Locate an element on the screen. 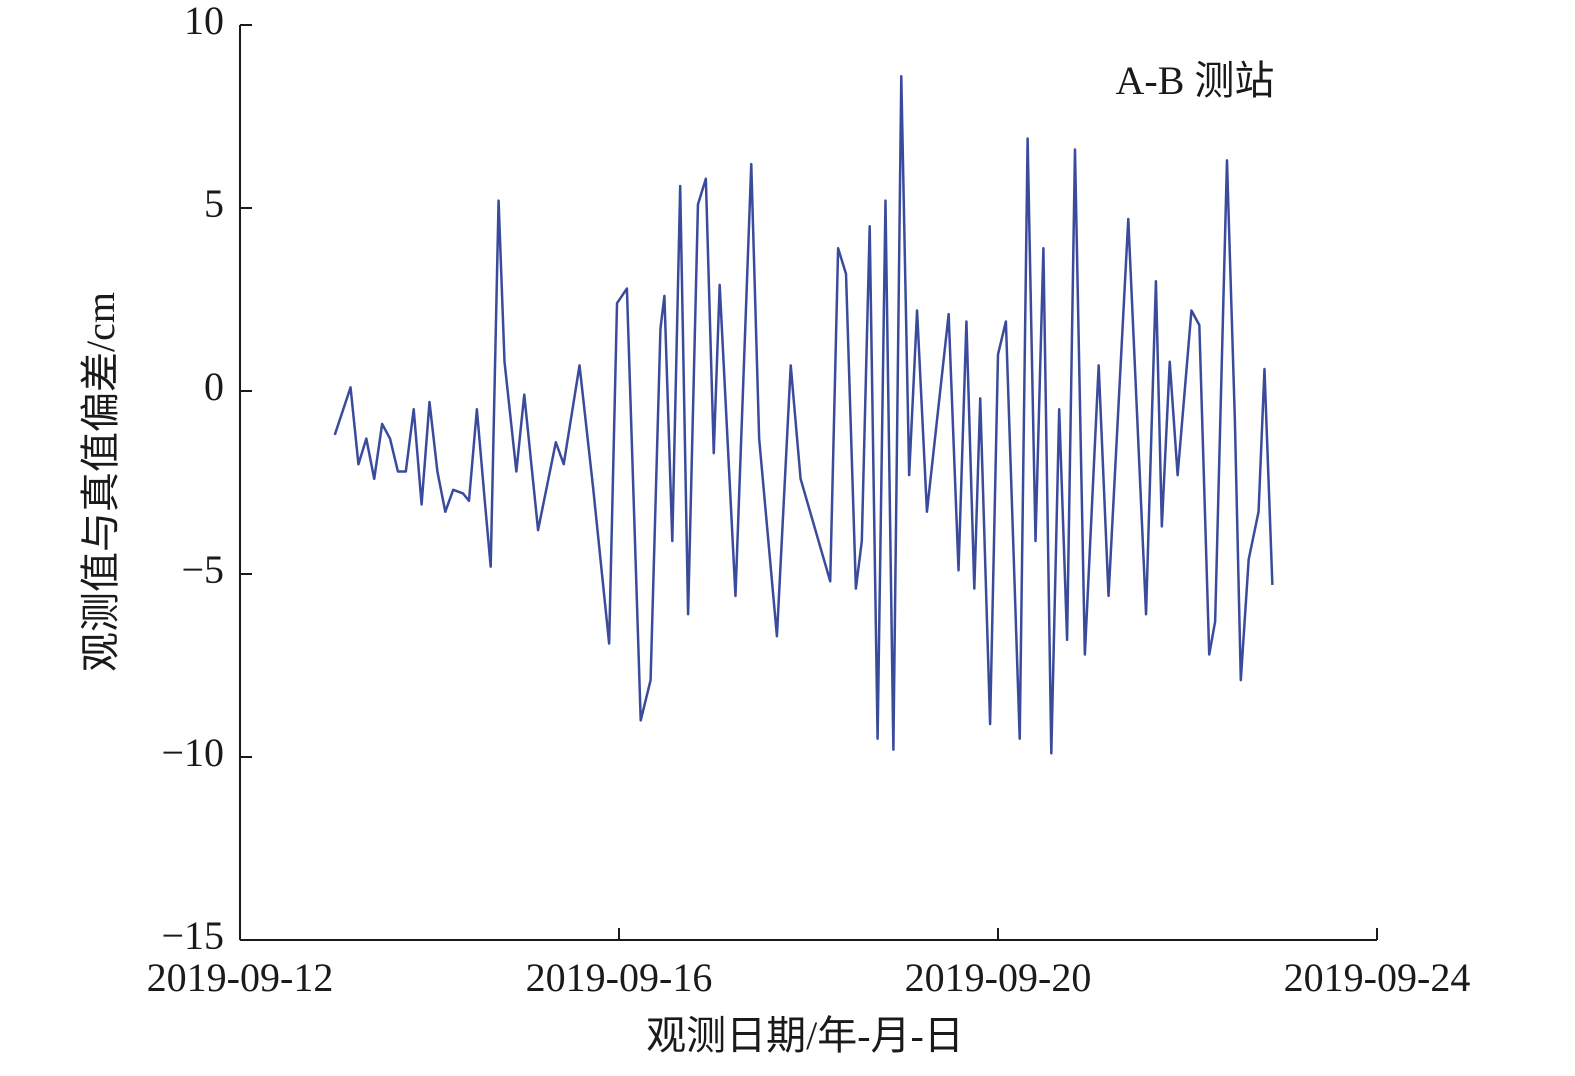  x-tick-label: 2019-09-16 is located at coordinates (619, 977).